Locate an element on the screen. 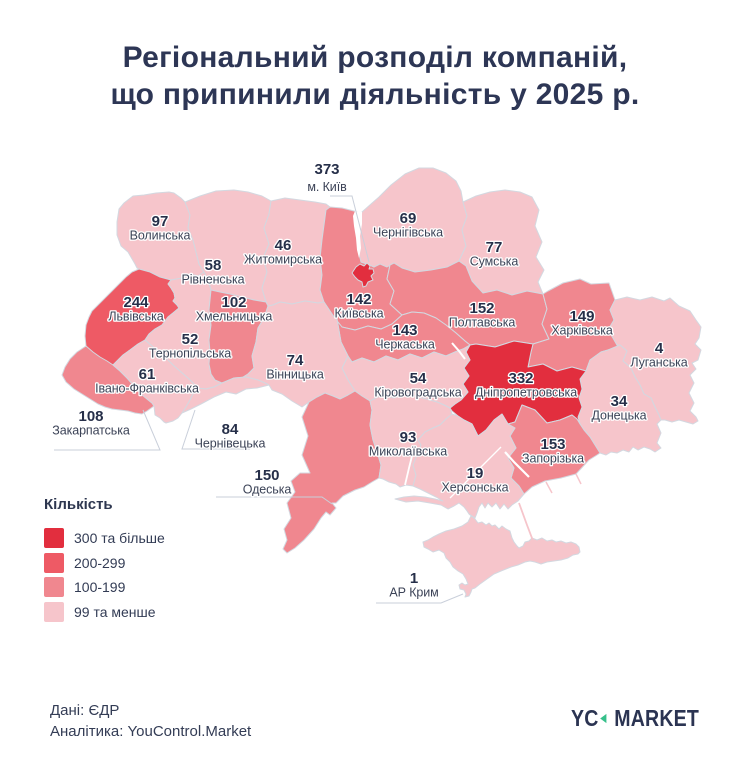 This screenshot has width=750, height=772. svg-text: 69 is located at coordinates (408, 218).